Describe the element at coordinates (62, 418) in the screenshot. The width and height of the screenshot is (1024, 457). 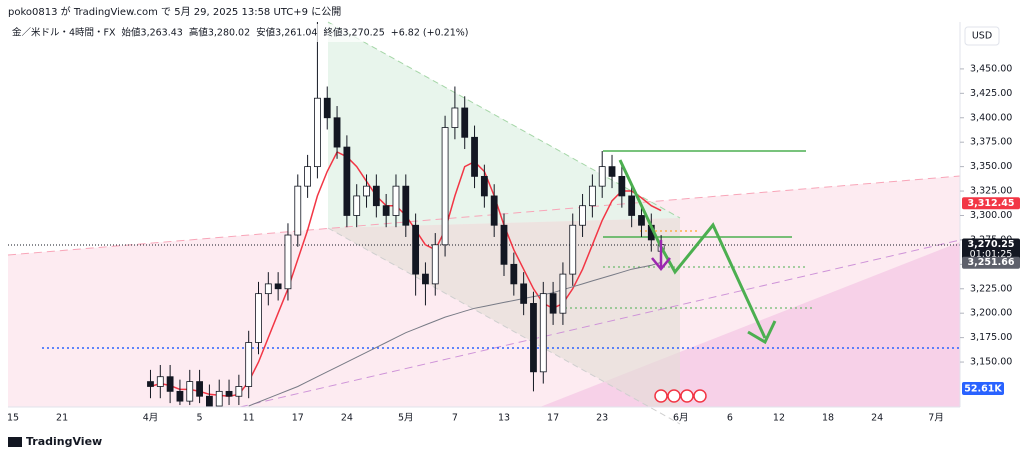
I see `x-tick-label: 21` at that location.